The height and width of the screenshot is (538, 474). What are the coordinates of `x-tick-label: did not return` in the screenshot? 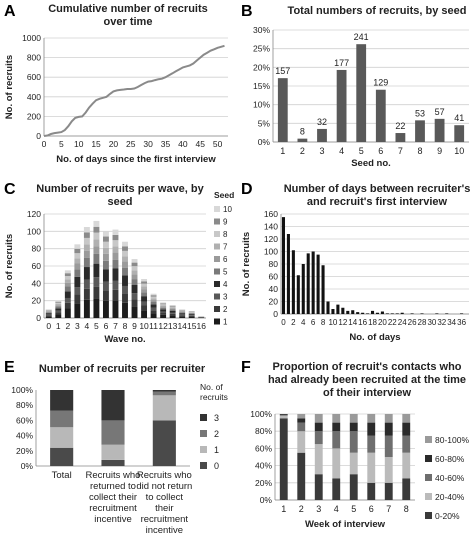 It's located at (164, 486).